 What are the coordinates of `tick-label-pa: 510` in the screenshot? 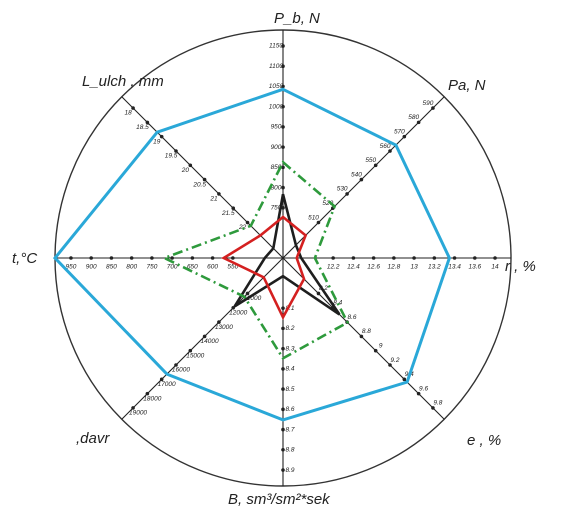 It's located at (313, 217).